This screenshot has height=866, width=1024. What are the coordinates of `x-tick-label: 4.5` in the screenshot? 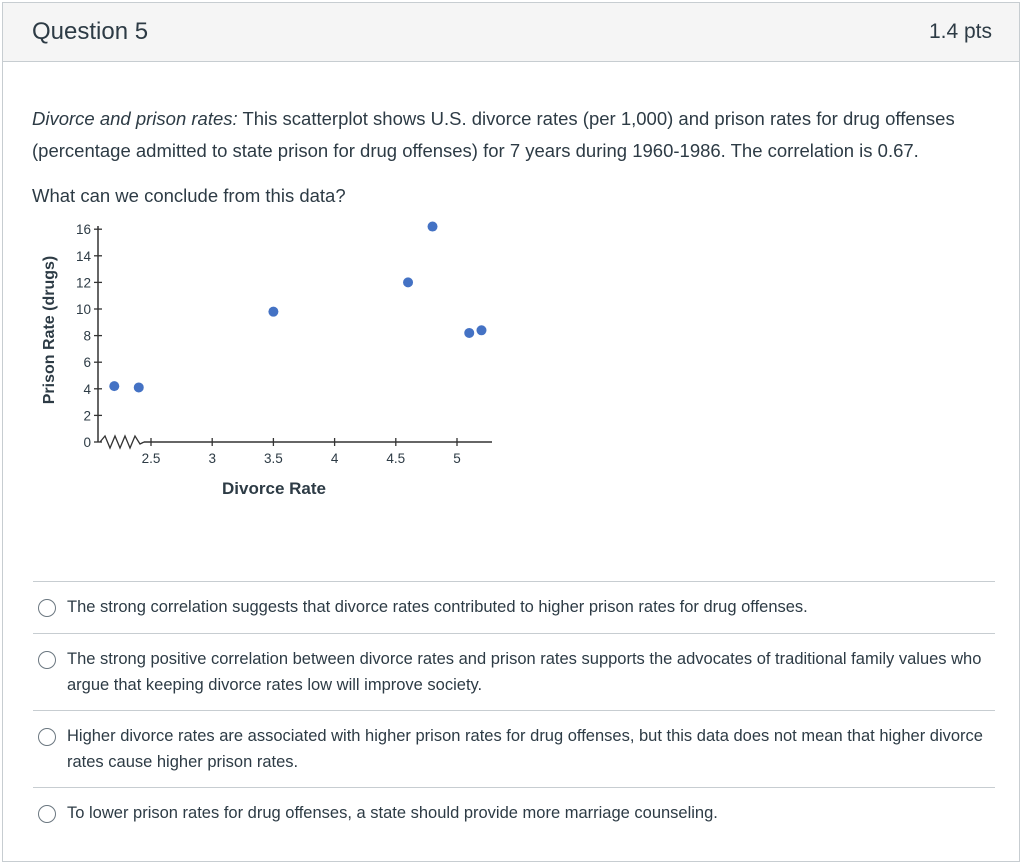 It's located at (395, 458).